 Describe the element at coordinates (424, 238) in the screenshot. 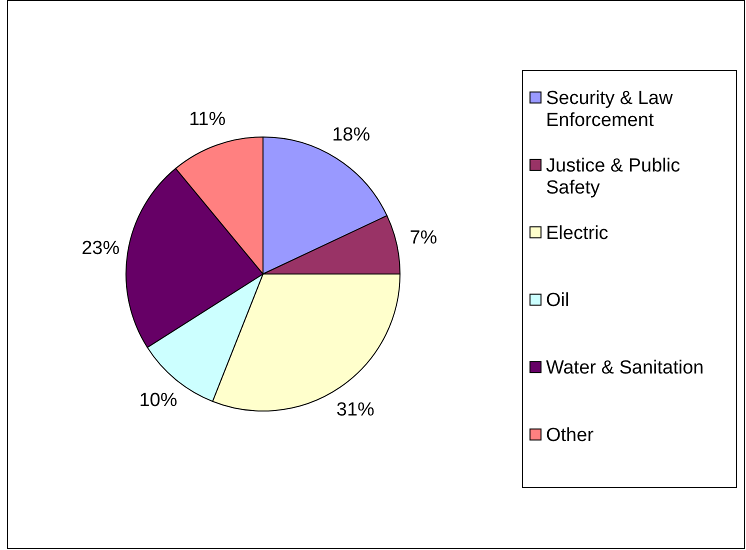

I see `data-label: 7%` at that location.